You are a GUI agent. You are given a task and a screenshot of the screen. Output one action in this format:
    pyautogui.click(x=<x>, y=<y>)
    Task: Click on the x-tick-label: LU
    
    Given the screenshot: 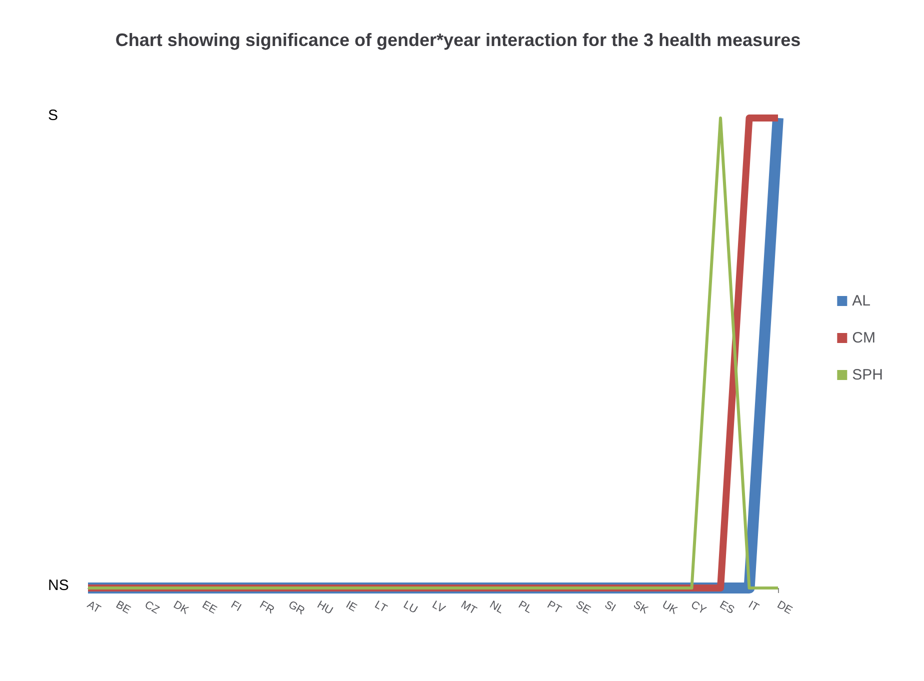 What is the action you would take?
    pyautogui.click(x=410, y=607)
    